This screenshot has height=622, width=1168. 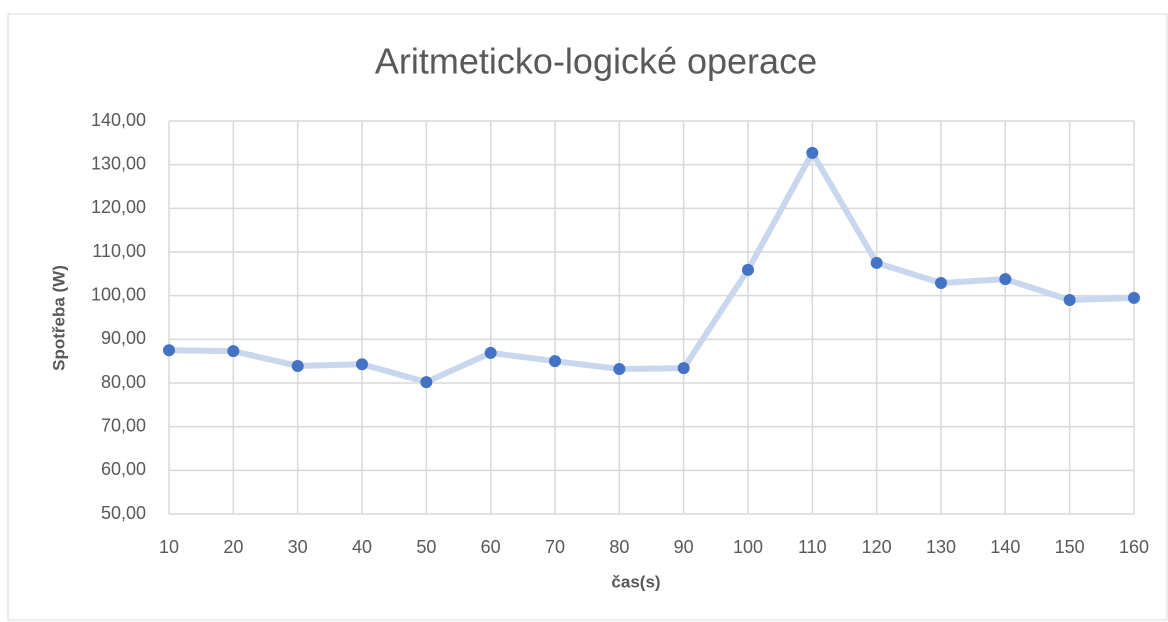 I want to click on y-tick-label: 50,00, so click(x=123, y=513).